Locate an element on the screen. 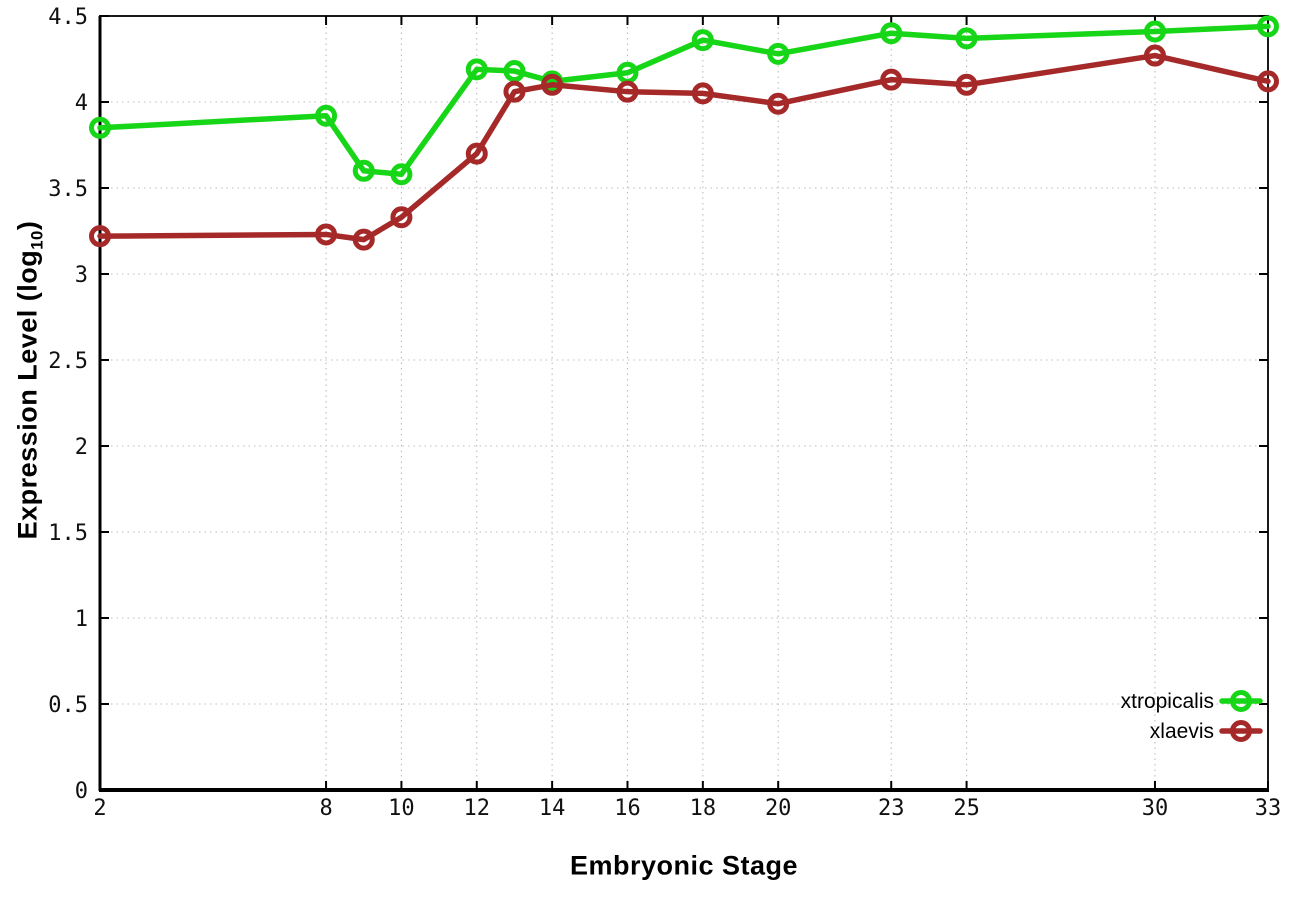 Image resolution: width=1296 pixels, height=907 pixels. x-axis-title: Embryonic Stage is located at coordinates (684, 865).